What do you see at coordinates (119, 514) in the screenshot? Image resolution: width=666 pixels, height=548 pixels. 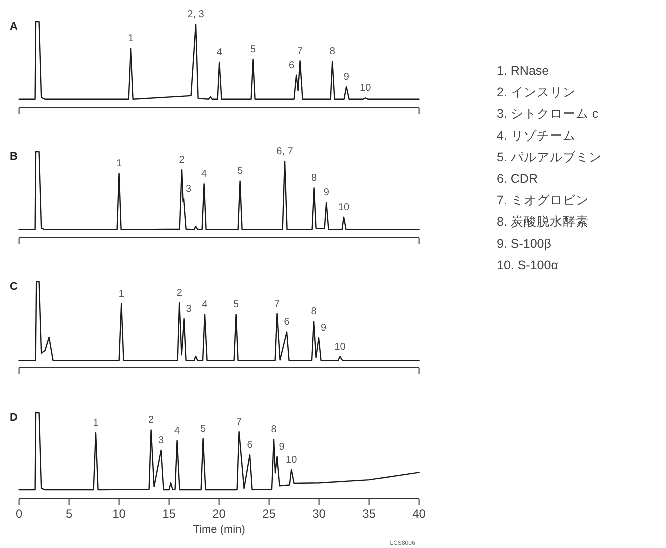 I see `x-tick-label: 10` at bounding box center [119, 514].